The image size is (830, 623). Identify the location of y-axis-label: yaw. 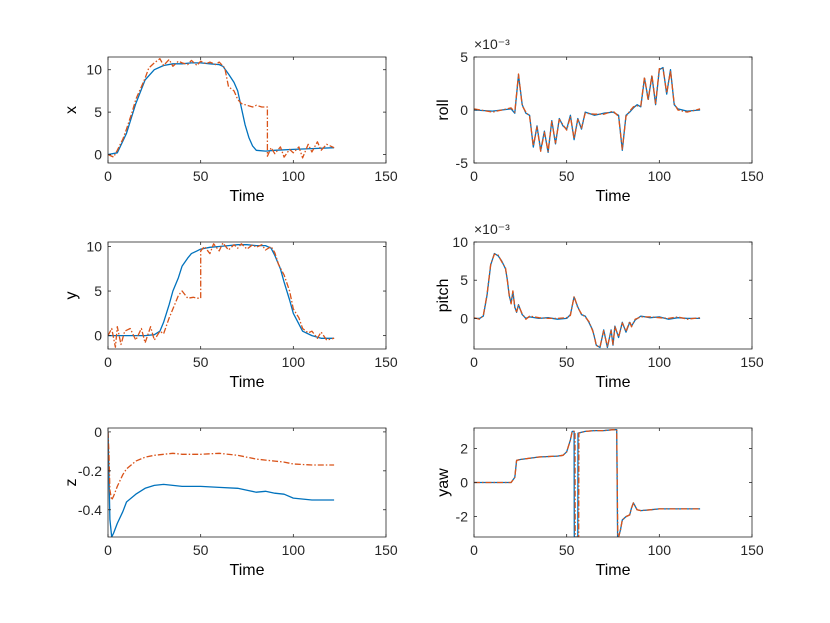
(443, 482).